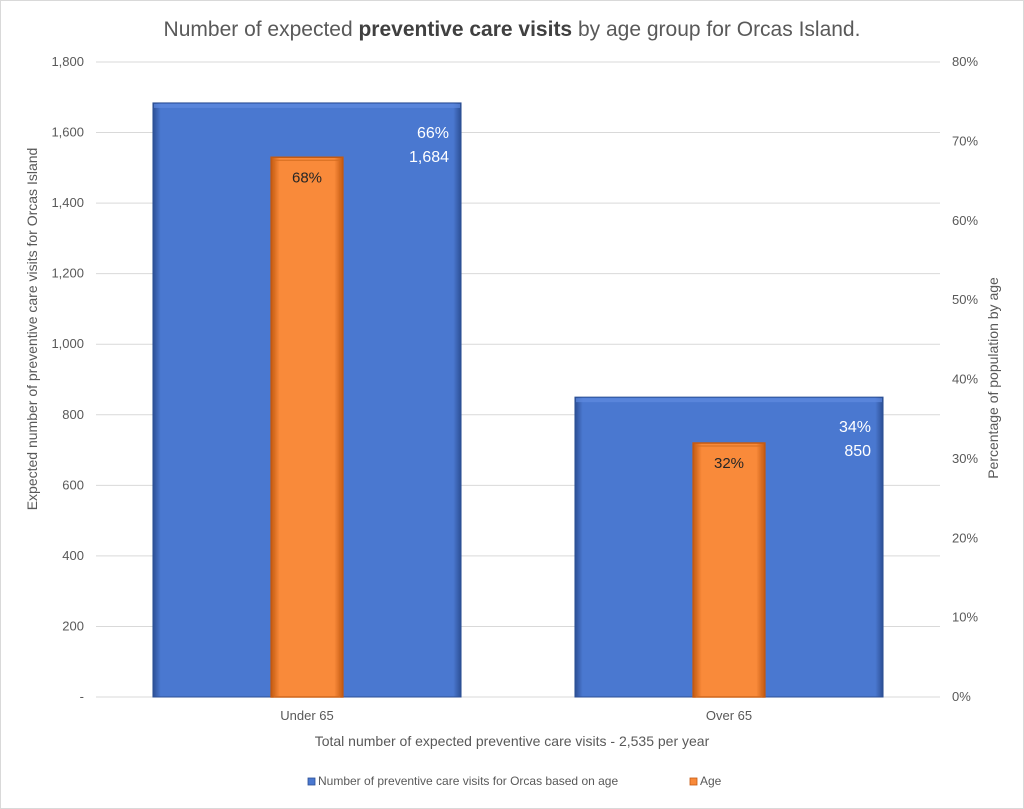 This screenshot has height=809, width=1024. Describe the element at coordinates (307, 177) in the screenshot. I see `data-label-age: 68%` at that location.